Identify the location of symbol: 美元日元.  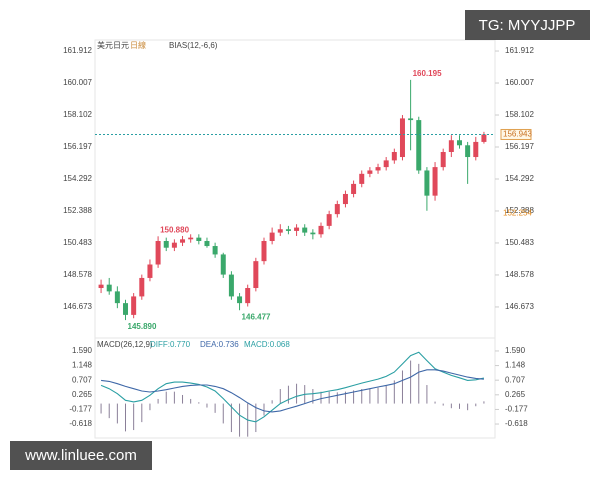
(113, 45).